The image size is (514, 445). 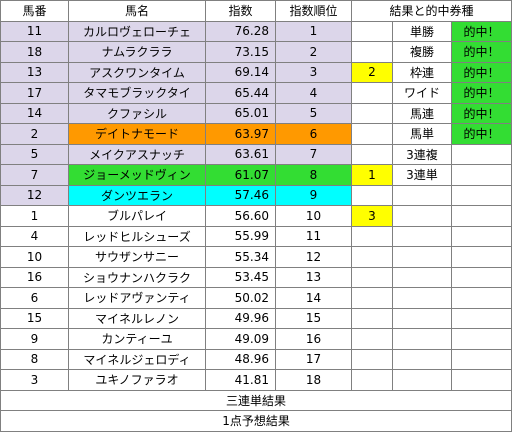 What do you see at coordinates (34, 277) in the screenshot?
I see `horse-number-cell: 16` at bounding box center [34, 277].